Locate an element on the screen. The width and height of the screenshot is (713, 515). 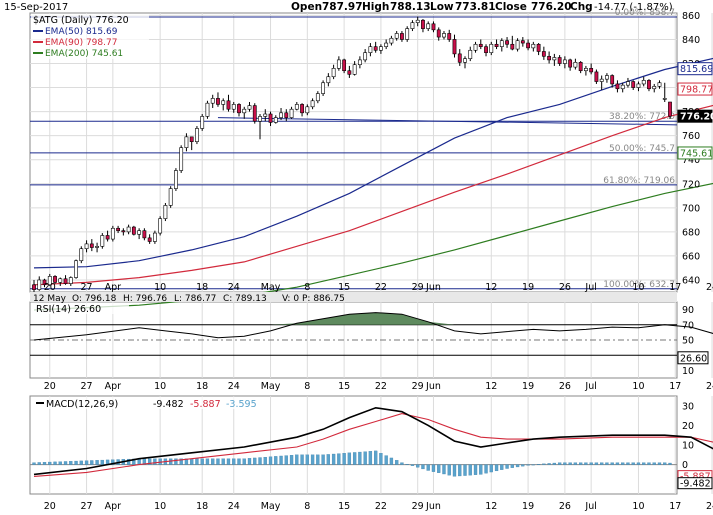
x-tick-label-macd: May is located at coordinates (271, 506).